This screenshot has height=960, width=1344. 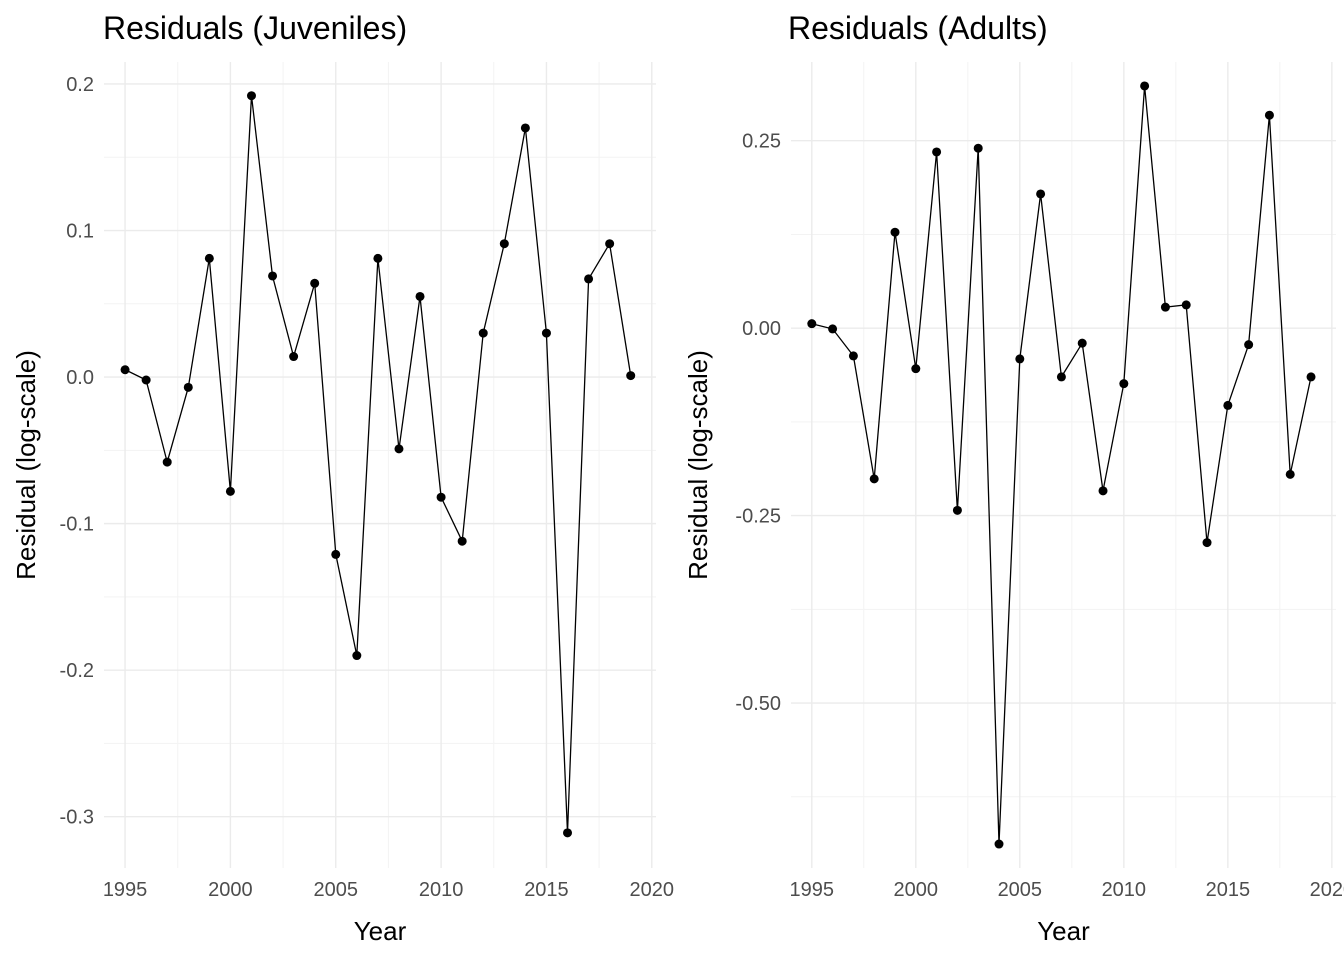 I want to click on y-tick-label: 0.1, so click(x=80, y=232).